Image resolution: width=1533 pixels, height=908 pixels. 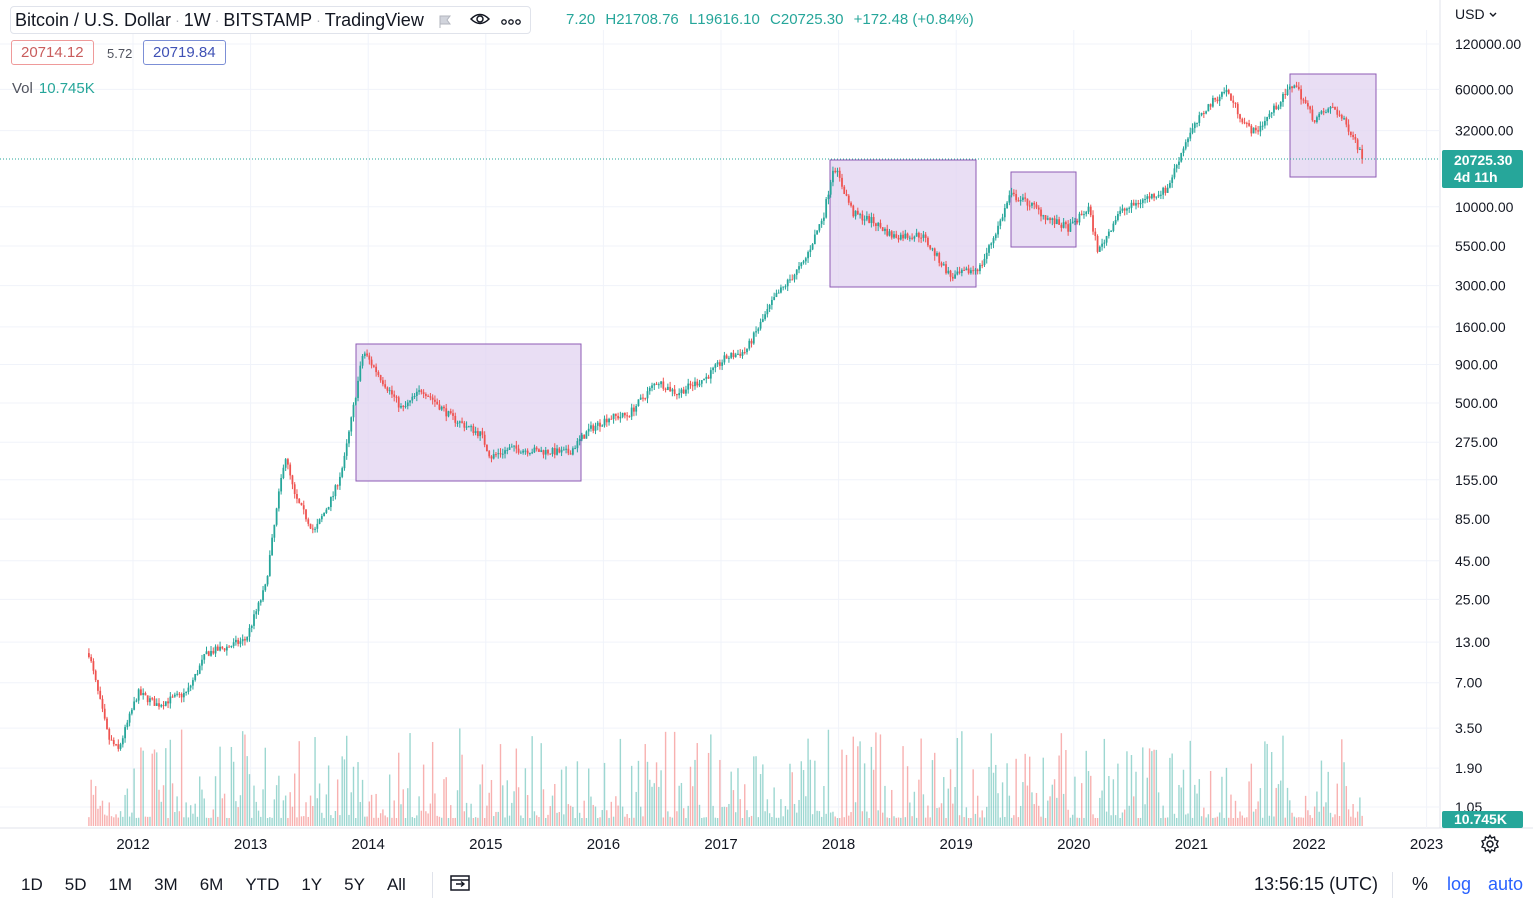 I want to click on sell-price-button: 20714.12, so click(x=52, y=52).